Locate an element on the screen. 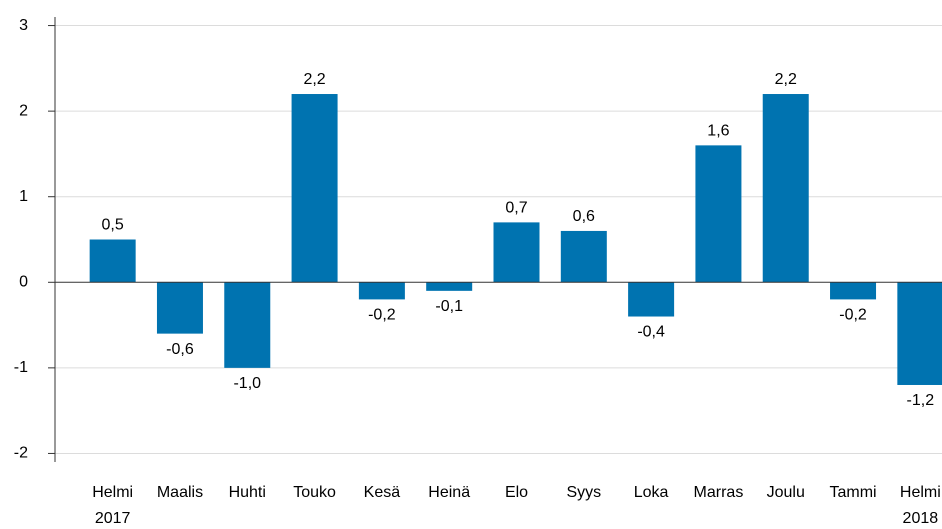 Image resolution: width=942 pixels, height=529 pixels. x-tick-label: Joulu is located at coordinates (786, 492).